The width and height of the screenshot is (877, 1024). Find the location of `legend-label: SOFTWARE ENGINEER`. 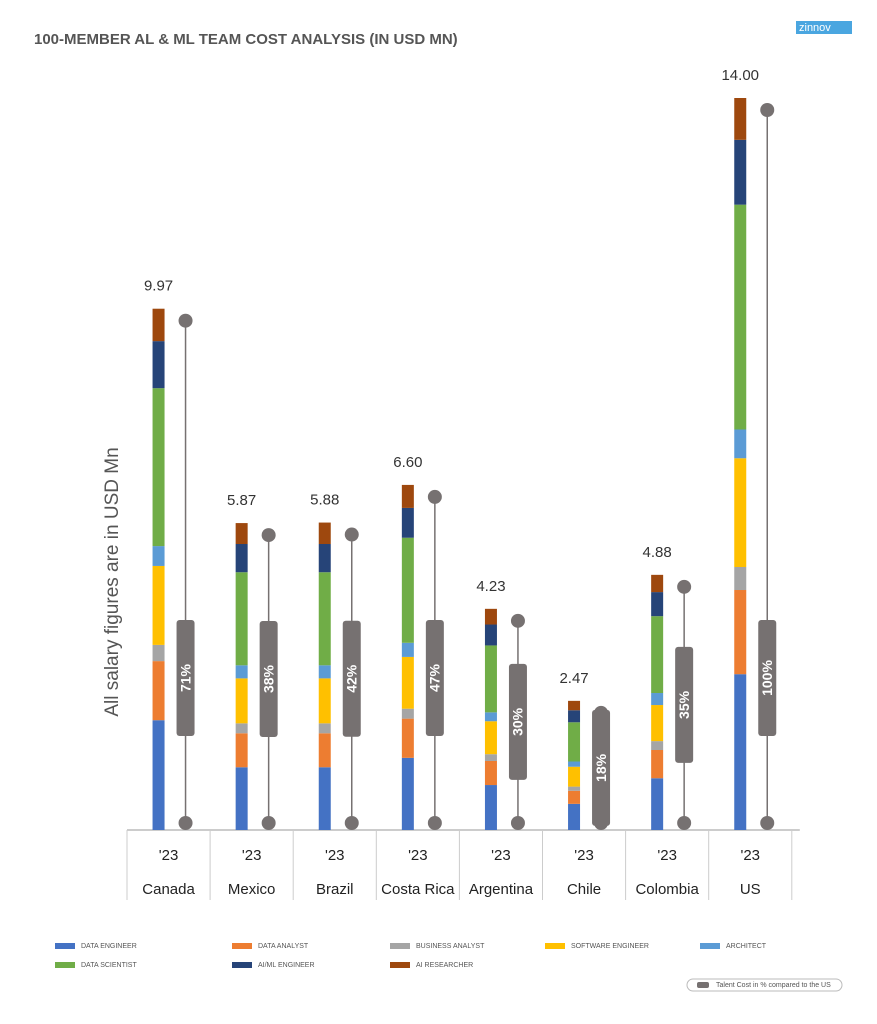

legend-label: SOFTWARE ENGINEER is located at coordinates (610, 946).